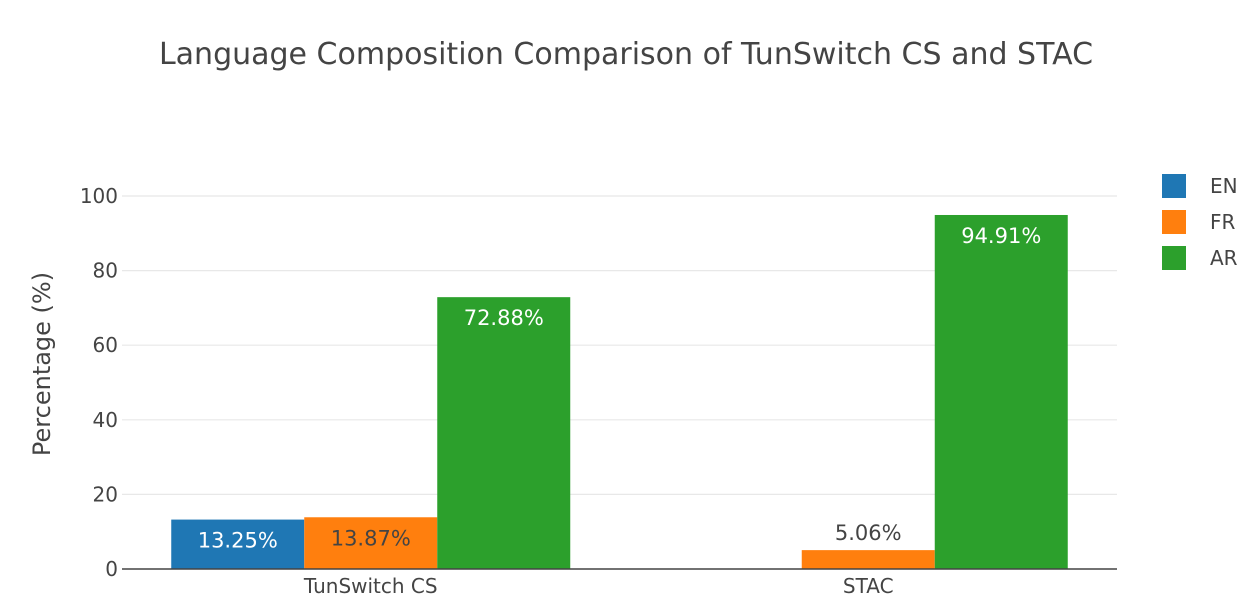 This screenshot has width=1259, height=604. I want to click on data-label: 72.88%, so click(504, 318).